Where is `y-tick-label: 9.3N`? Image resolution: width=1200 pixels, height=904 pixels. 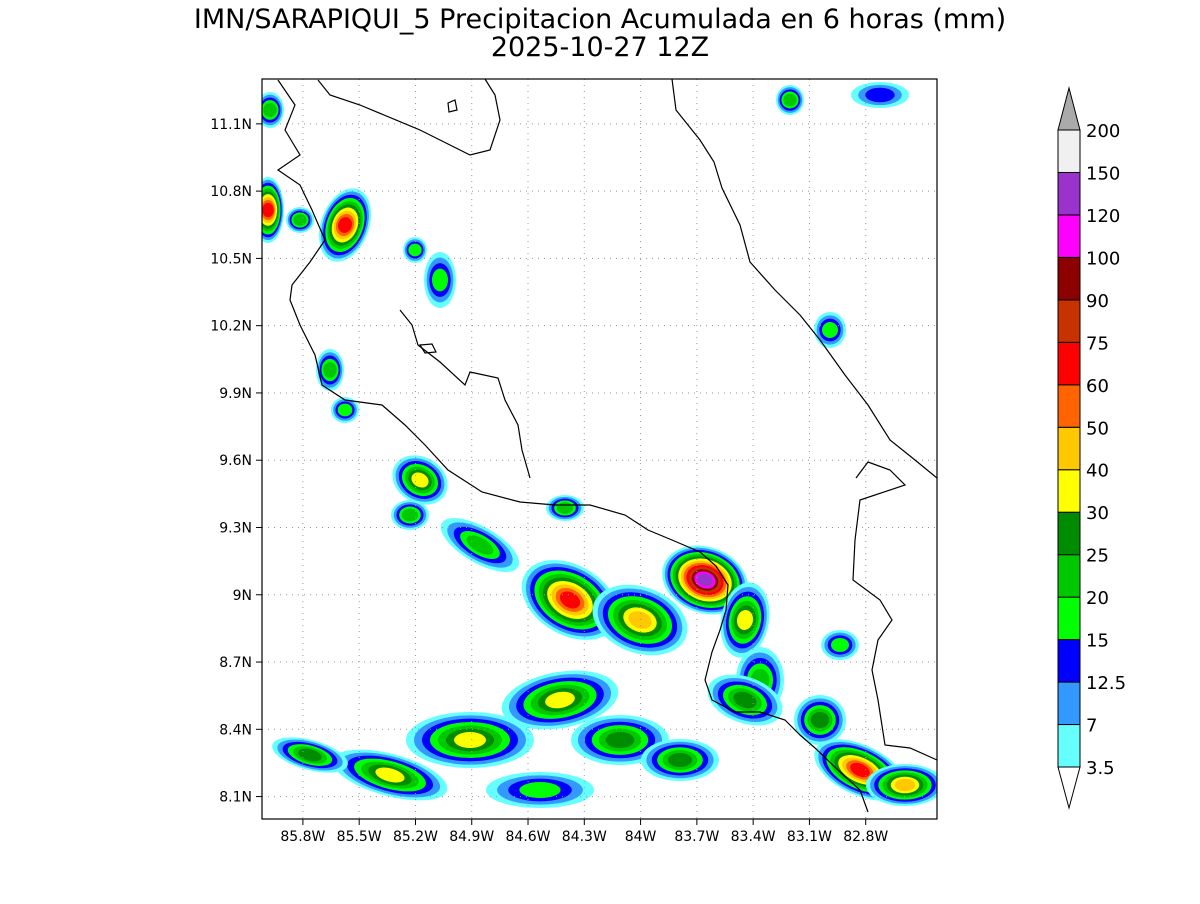 y-tick-label: 9.3N is located at coordinates (235, 528).